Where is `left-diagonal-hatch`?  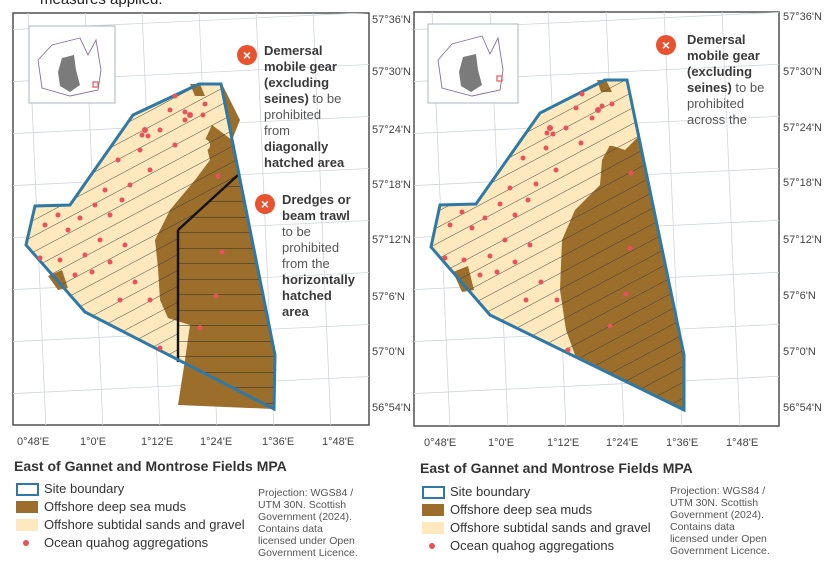
left-diagonal-hatch is located at coordinates (132, 222).